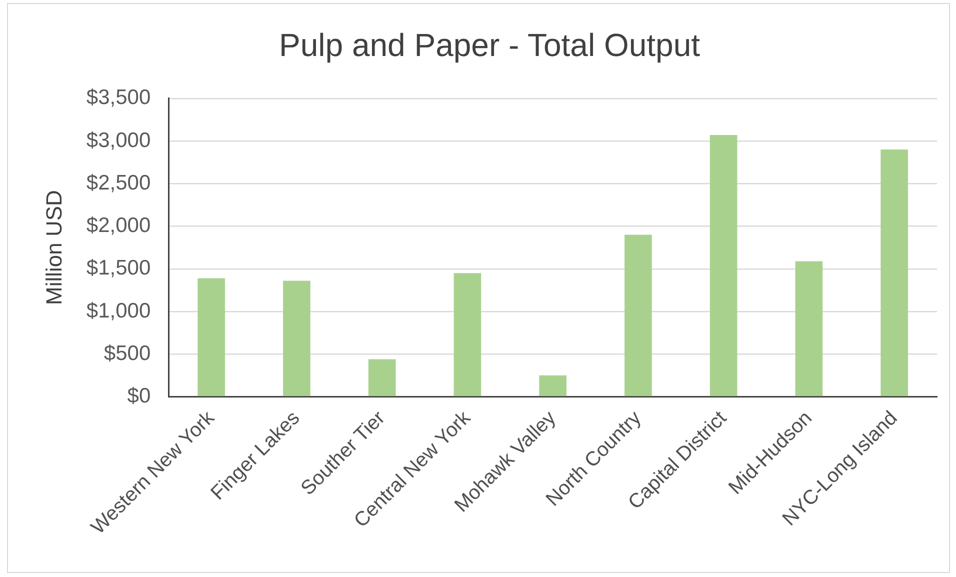  What do you see at coordinates (118, 268) in the screenshot?
I see `y-tick-label: $1,500` at bounding box center [118, 268].